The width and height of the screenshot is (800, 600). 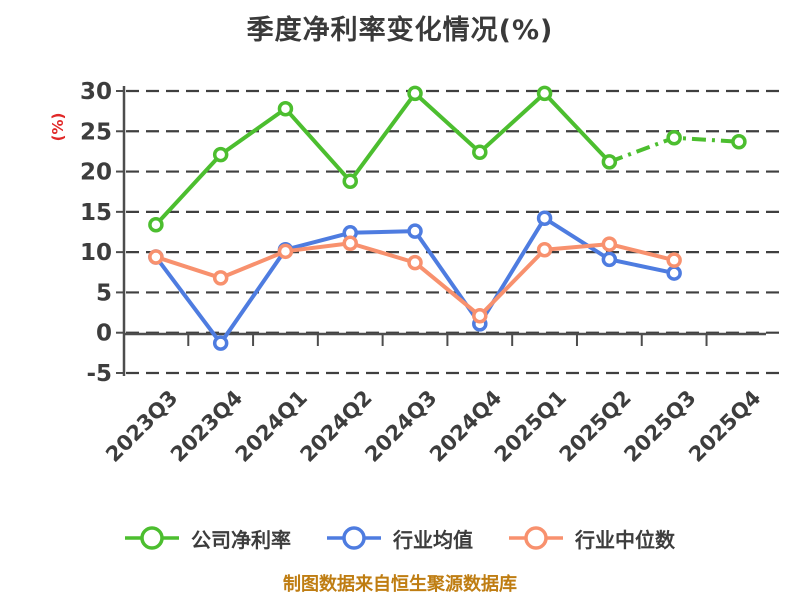 I want to click on data-source-caption: 制图数据来自恒生聚源数据库, so click(x=400, y=584).